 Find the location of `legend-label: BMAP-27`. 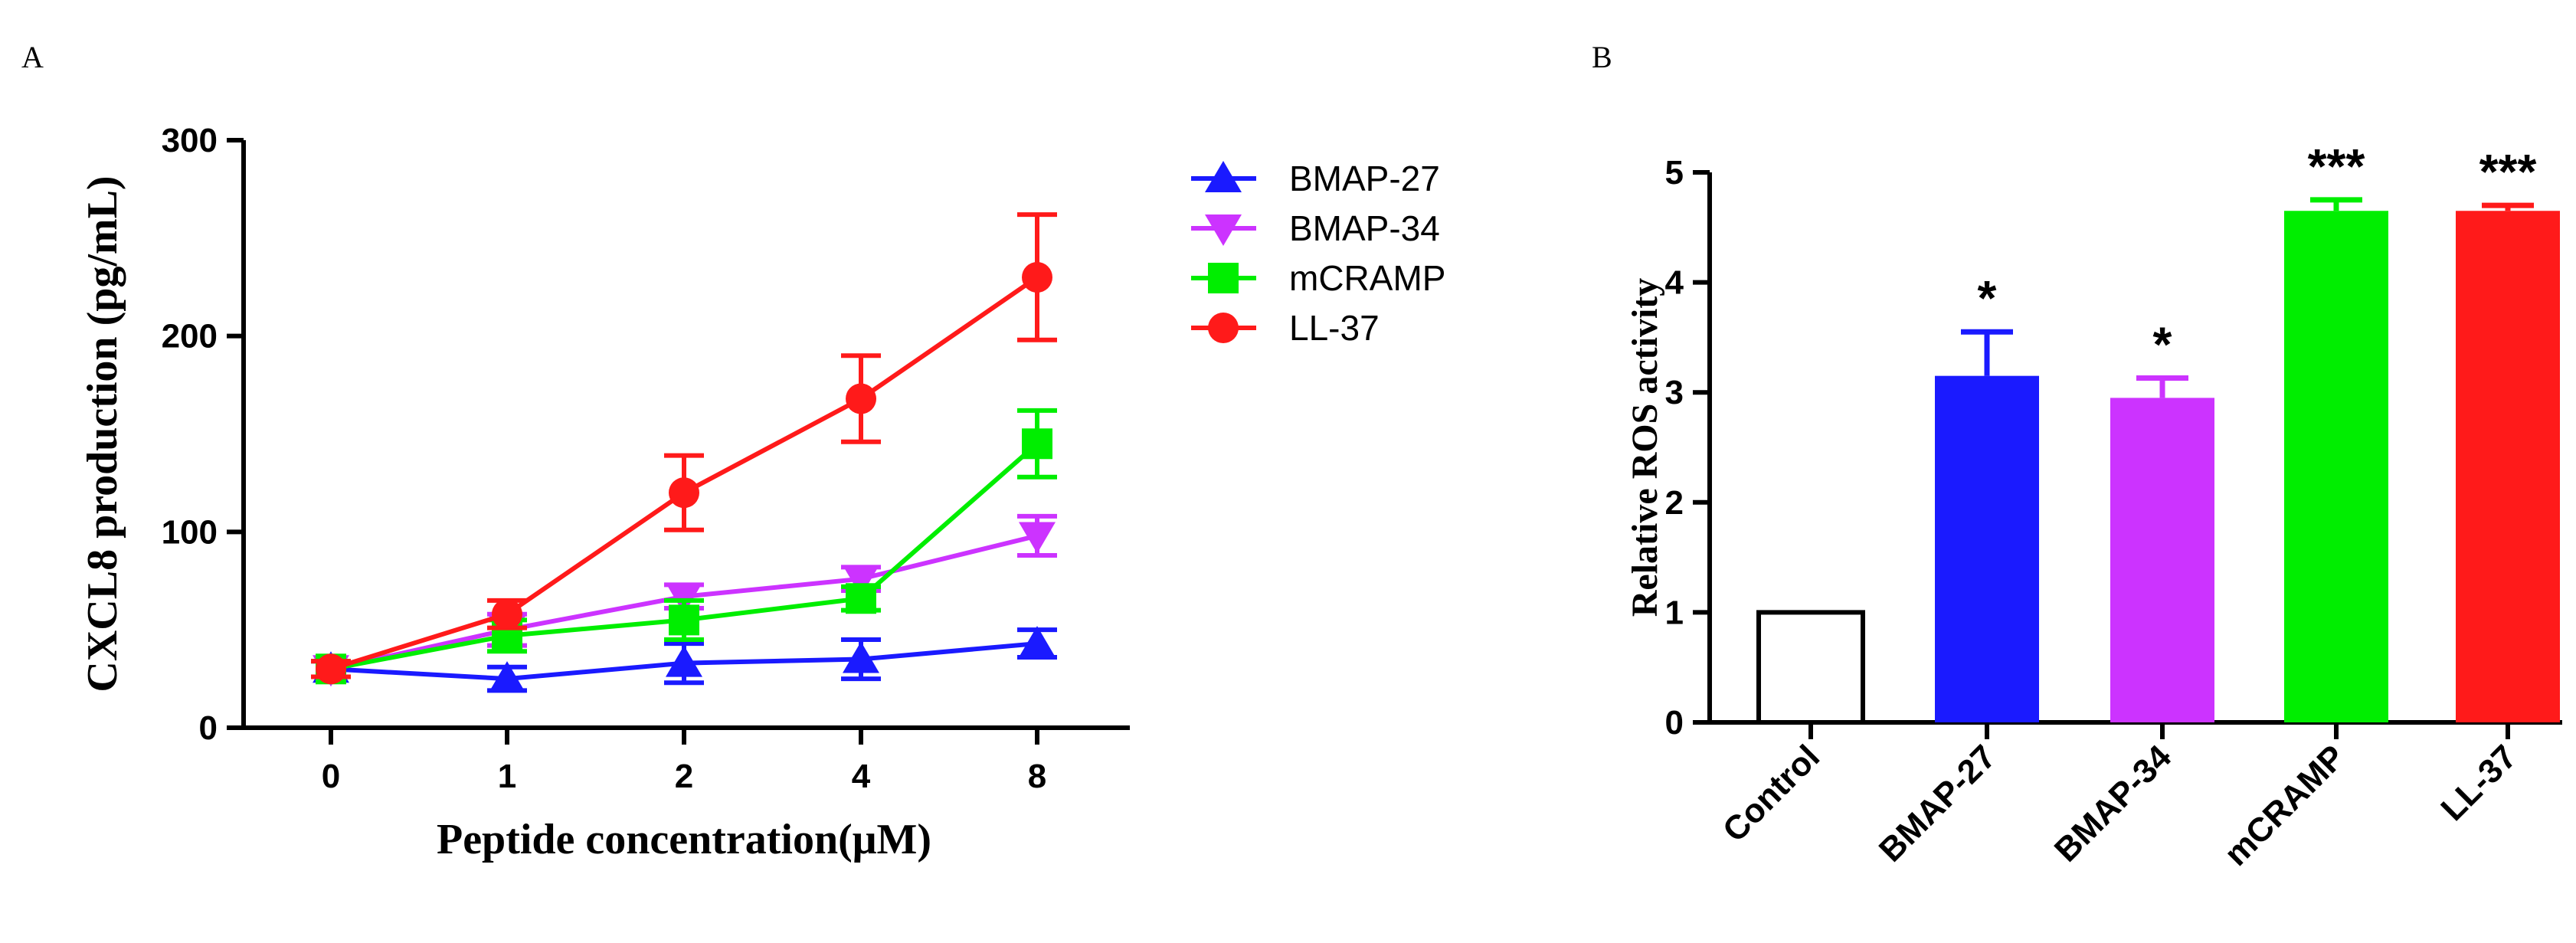

legend-label: BMAP-27 is located at coordinates (1364, 179).